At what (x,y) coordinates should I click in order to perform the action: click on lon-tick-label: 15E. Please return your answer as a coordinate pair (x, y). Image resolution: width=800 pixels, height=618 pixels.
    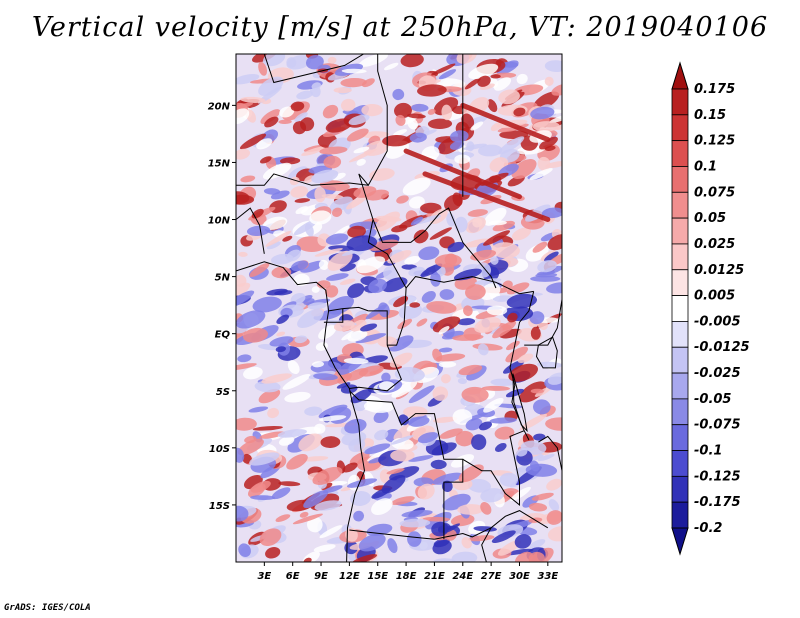
    Looking at the image, I should click on (377, 576).